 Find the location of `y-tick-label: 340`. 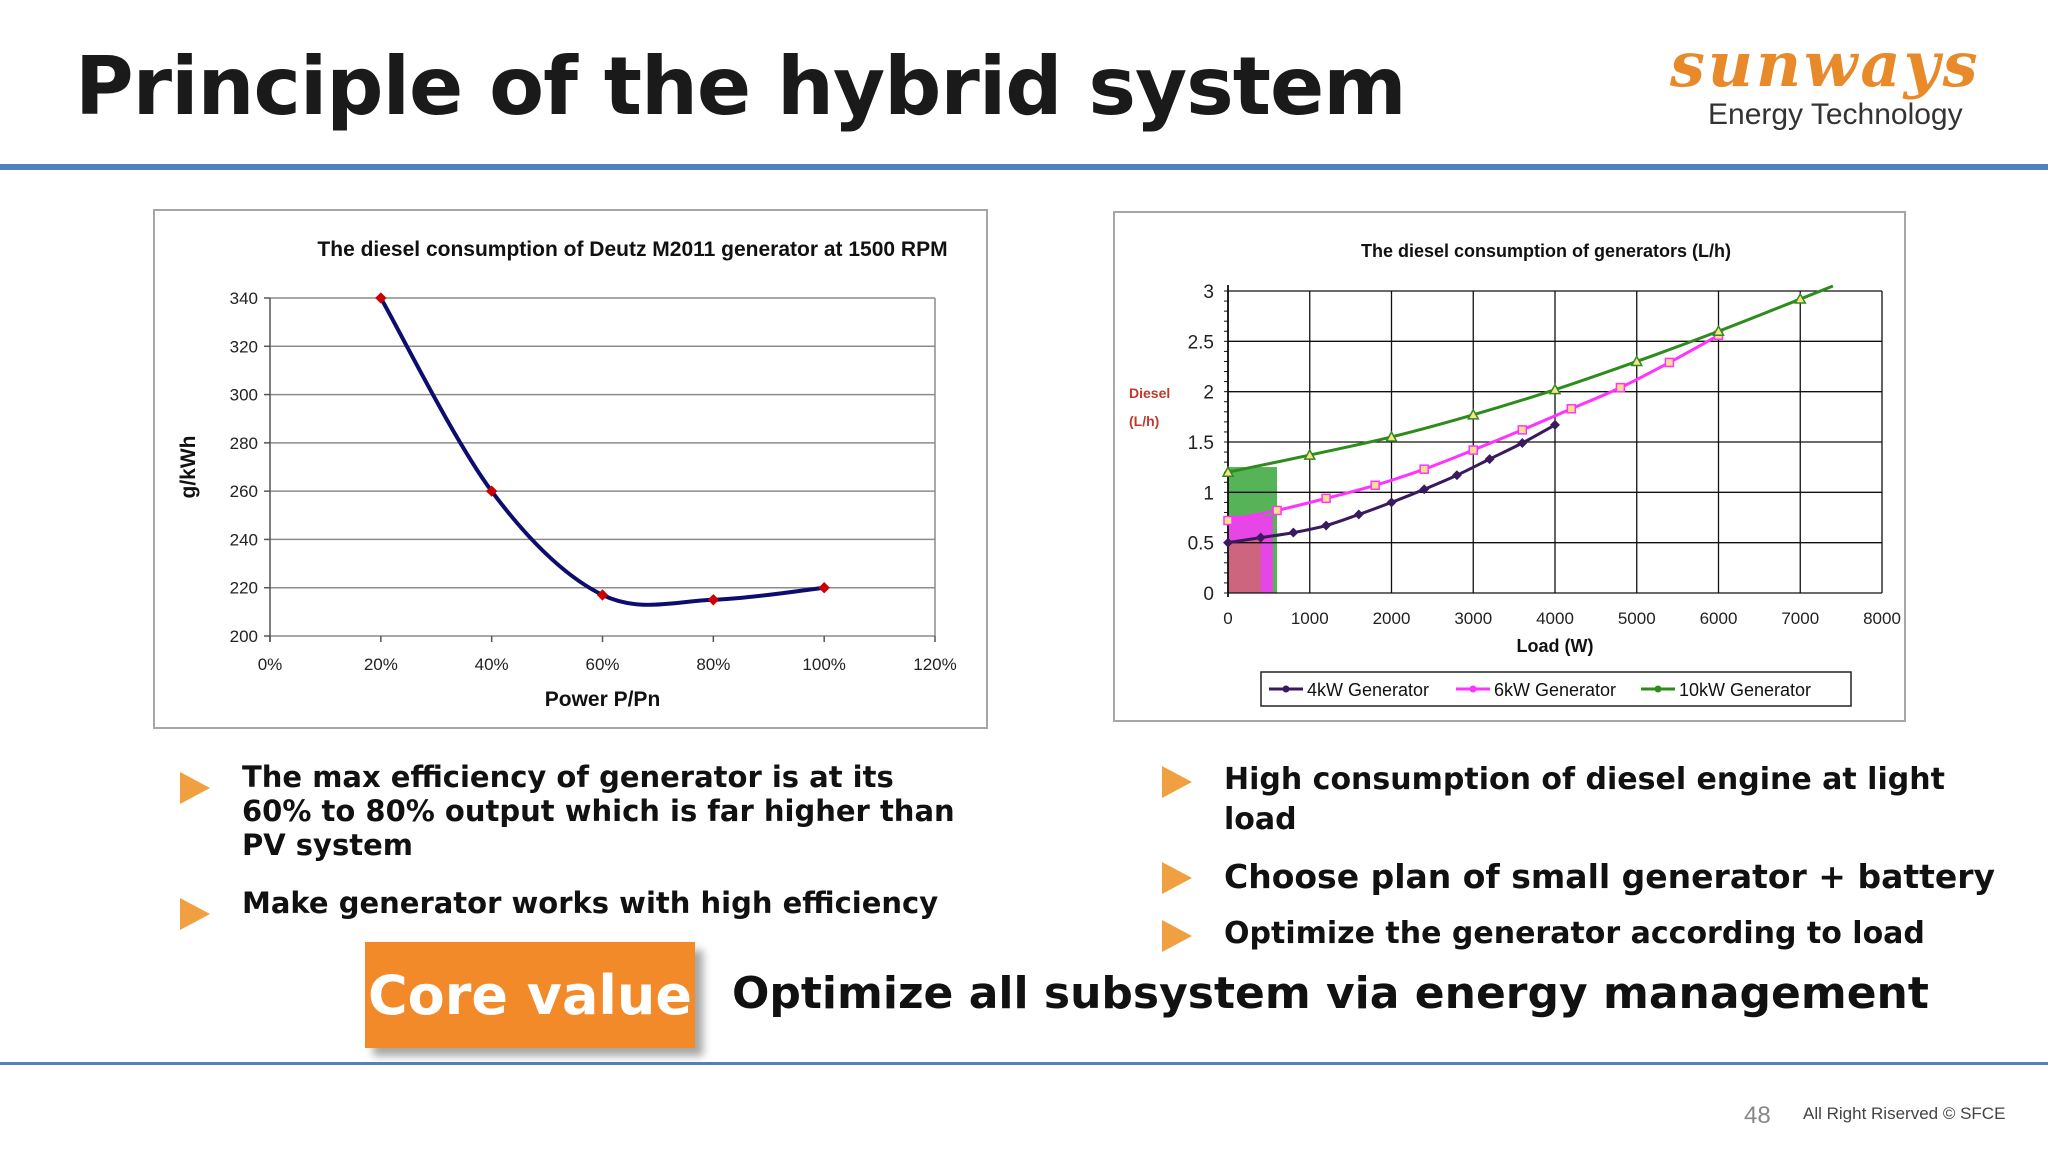

y-tick-label: 340 is located at coordinates (244, 298).